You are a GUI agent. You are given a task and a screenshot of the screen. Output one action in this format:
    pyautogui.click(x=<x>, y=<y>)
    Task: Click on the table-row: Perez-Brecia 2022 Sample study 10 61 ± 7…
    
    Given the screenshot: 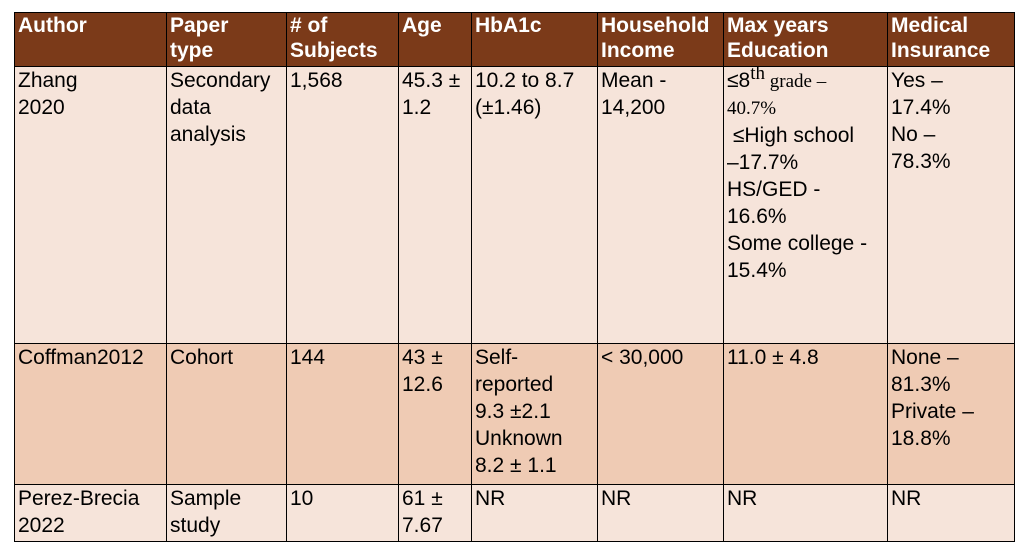 What is the action you would take?
    pyautogui.click(x=514, y=513)
    